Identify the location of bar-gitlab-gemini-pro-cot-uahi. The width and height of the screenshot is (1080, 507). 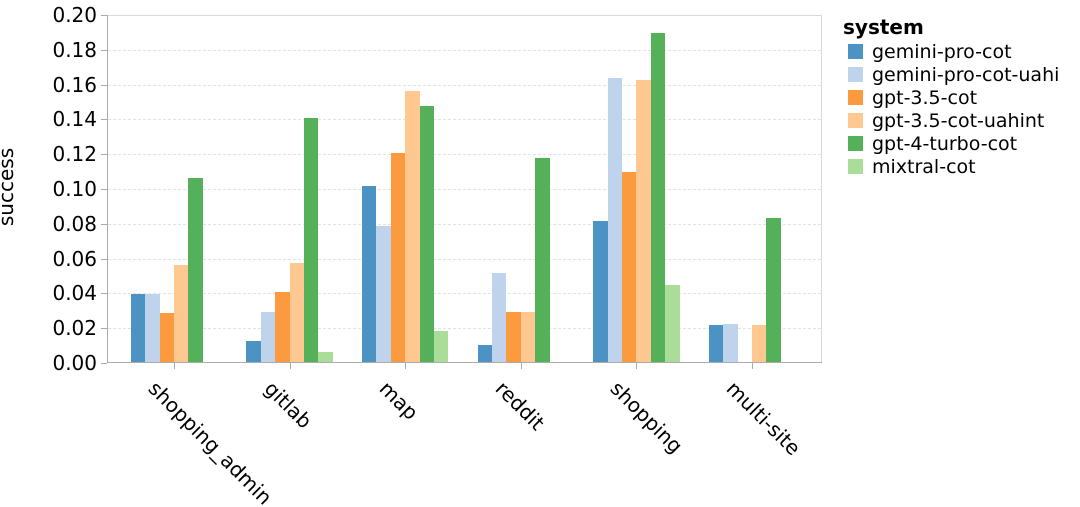
(268, 336).